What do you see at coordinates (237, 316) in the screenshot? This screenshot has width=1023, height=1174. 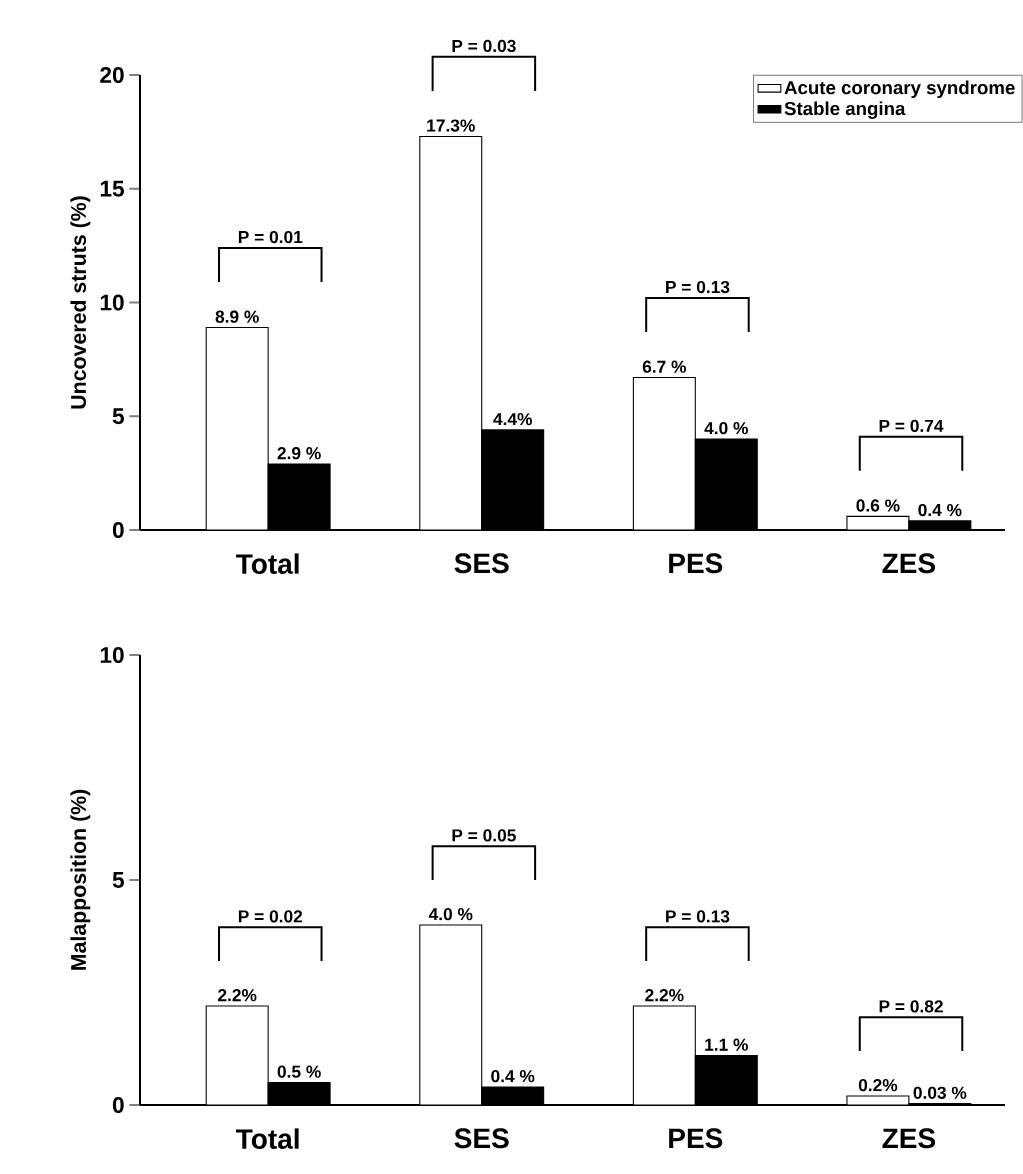 I see `data-label: 8.9 %` at bounding box center [237, 316].